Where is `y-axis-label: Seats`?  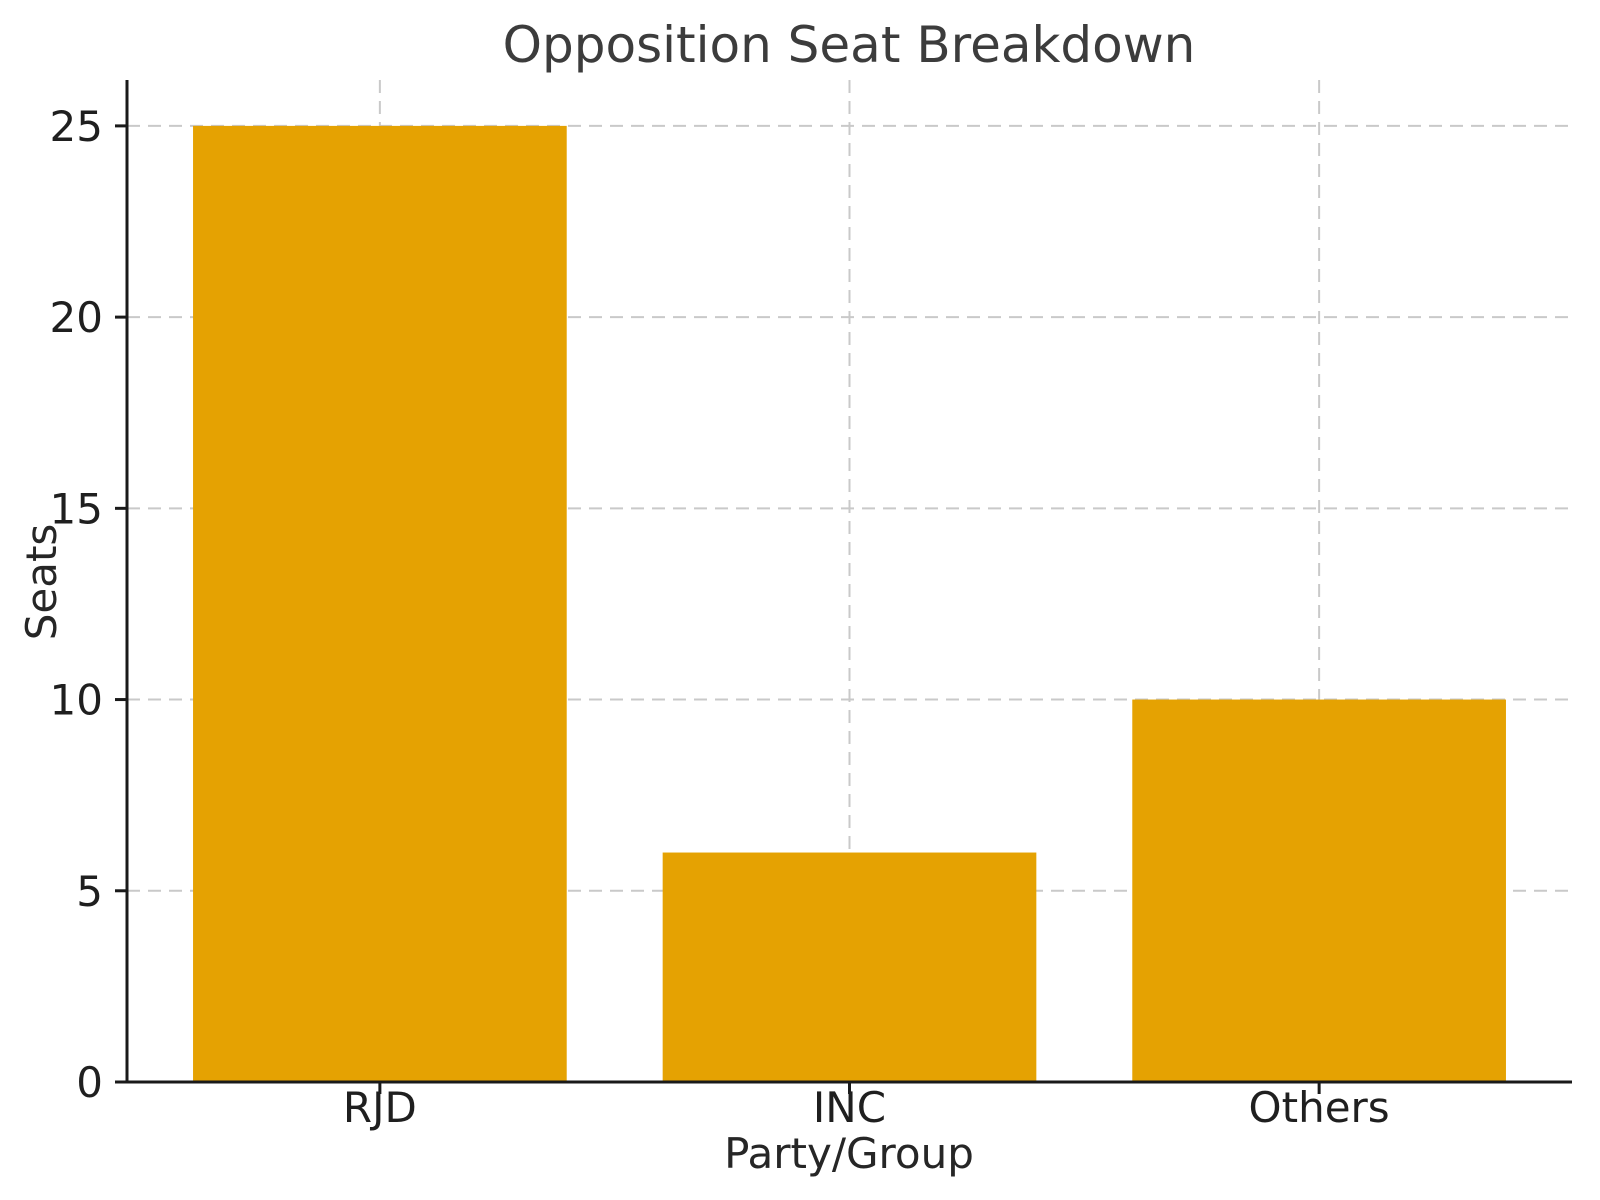 y-axis-label: Seats is located at coordinates (41, 582).